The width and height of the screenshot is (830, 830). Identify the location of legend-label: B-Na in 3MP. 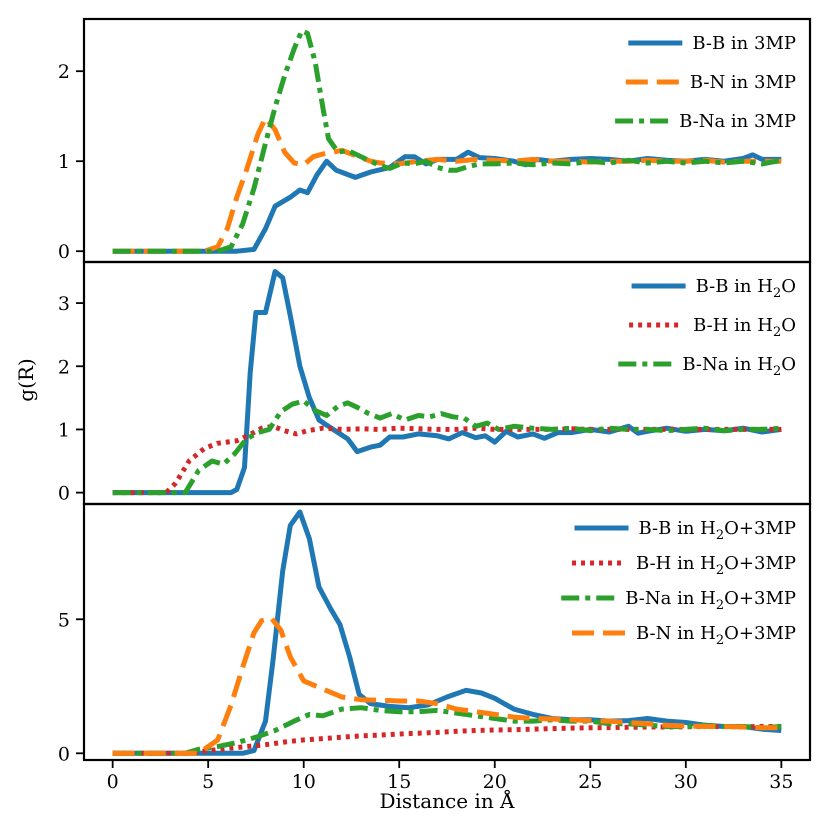
(737, 121).